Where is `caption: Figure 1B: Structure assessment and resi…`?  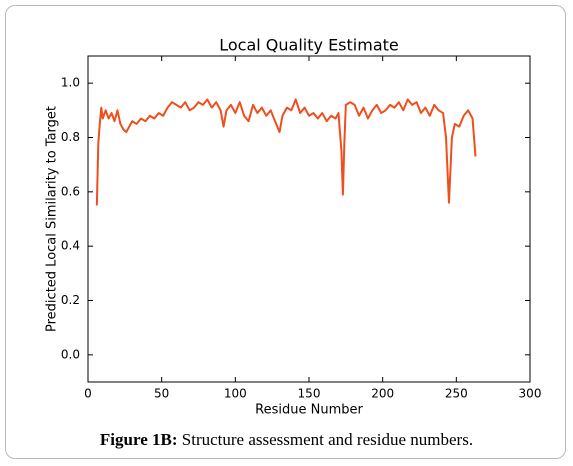
caption: Figure 1B: Structure assessment and resi… is located at coordinates (286, 440).